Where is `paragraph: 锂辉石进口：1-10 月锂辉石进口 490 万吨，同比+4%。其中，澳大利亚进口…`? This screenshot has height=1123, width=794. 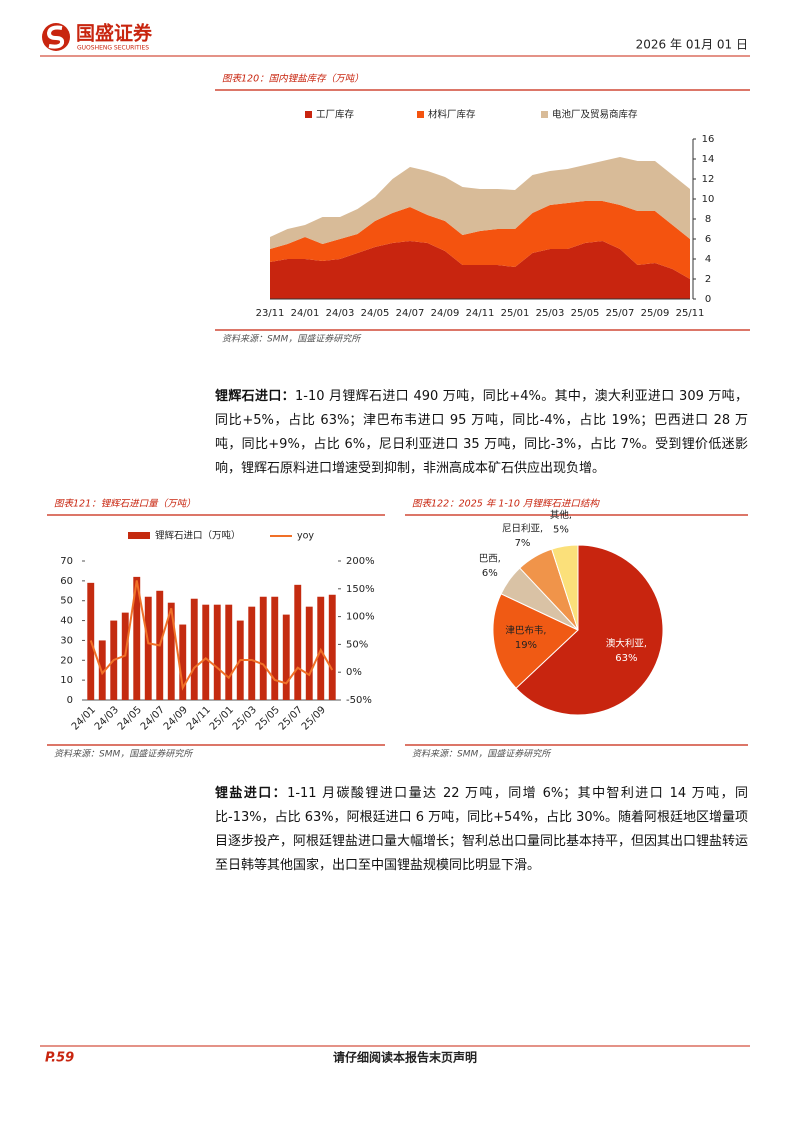 paragraph: 锂辉石进口：1-10 月锂辉石进口 490 万吨，同比+4%。其中，澳大利亚进口… is located at coordinates (481, 433).